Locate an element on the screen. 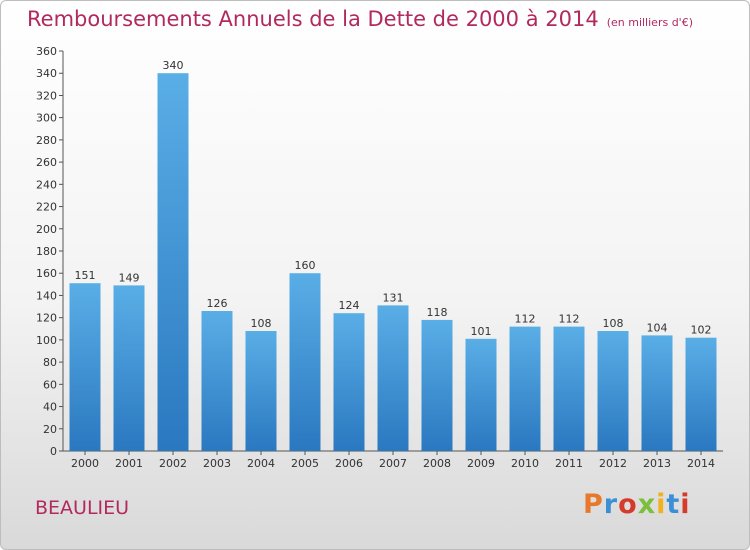 This screenshot has width=750, height=550. y-tick-label: 240 is located at coordinates (46, 184).